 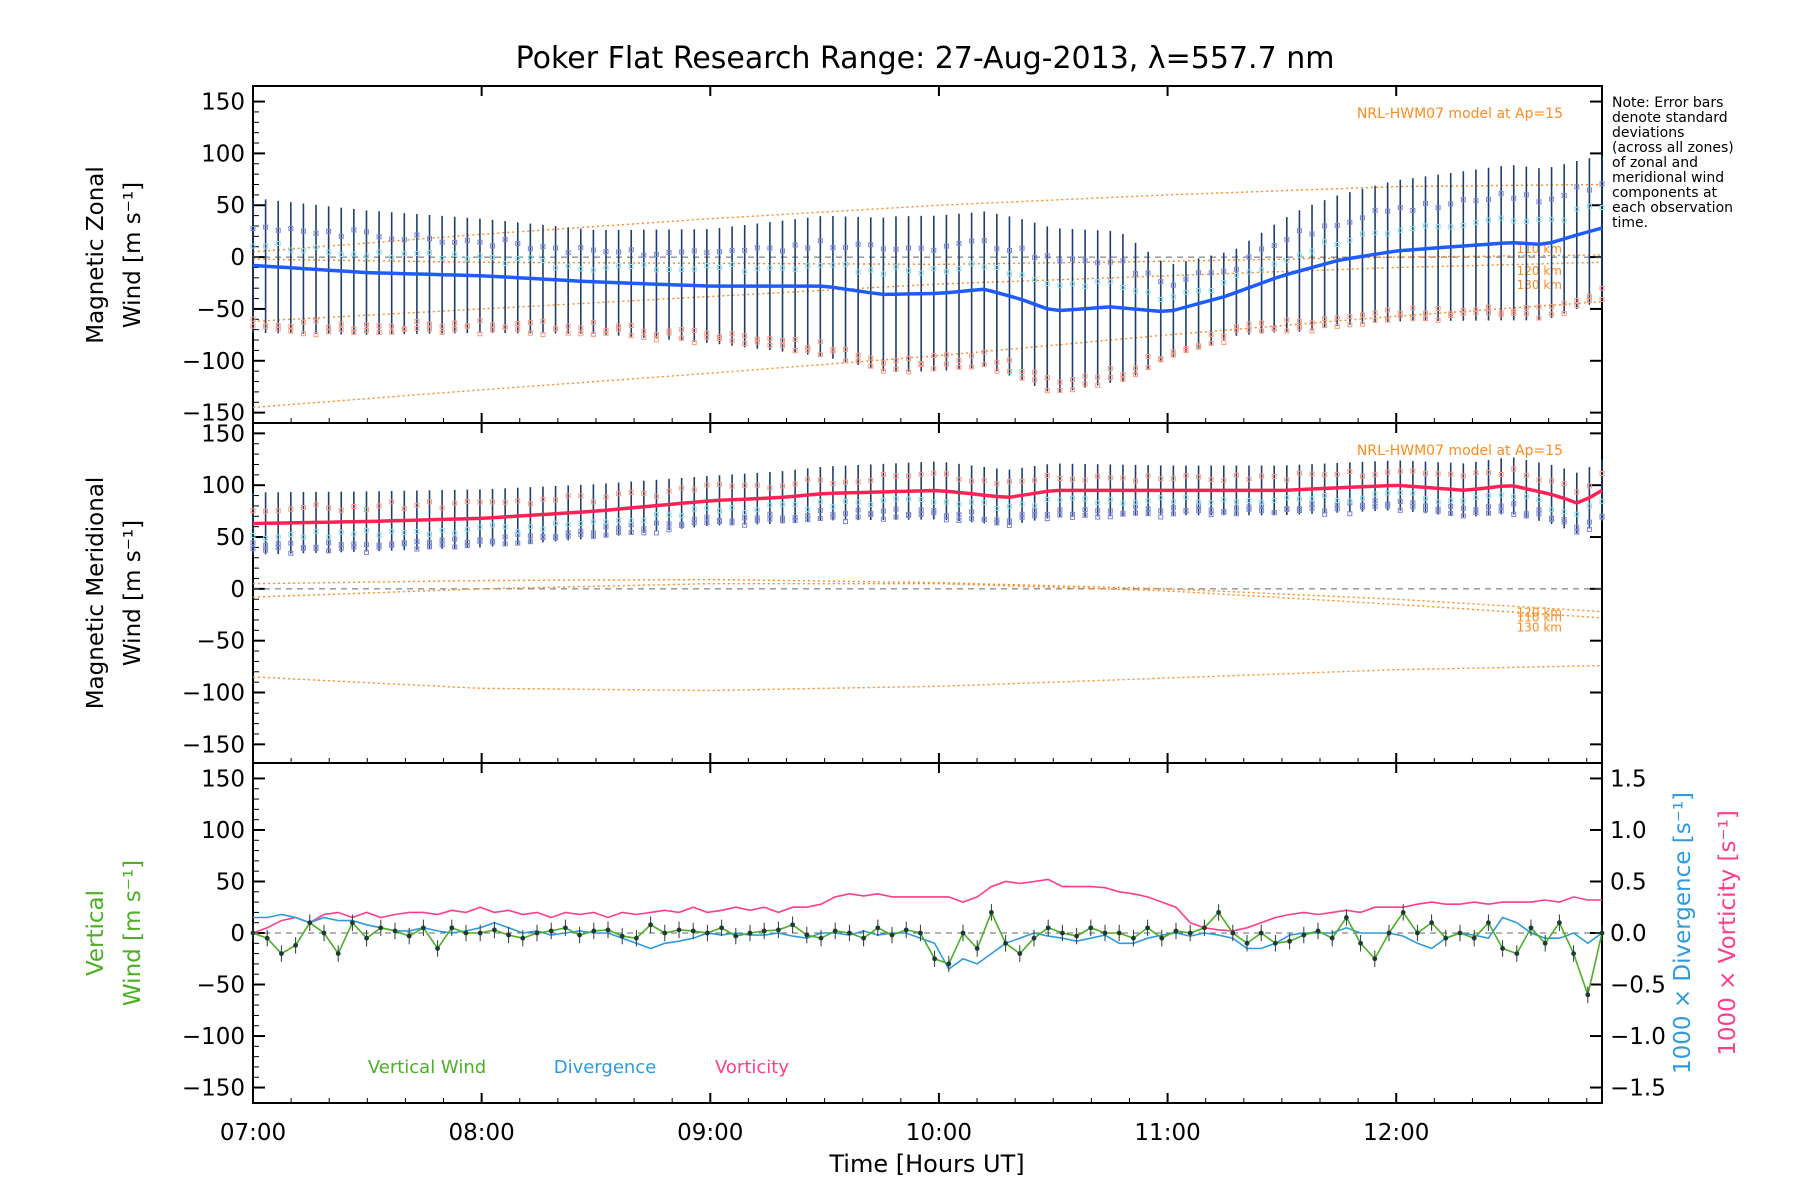 I want to click on y-tick-label: 50, so click(x=230, y=882).